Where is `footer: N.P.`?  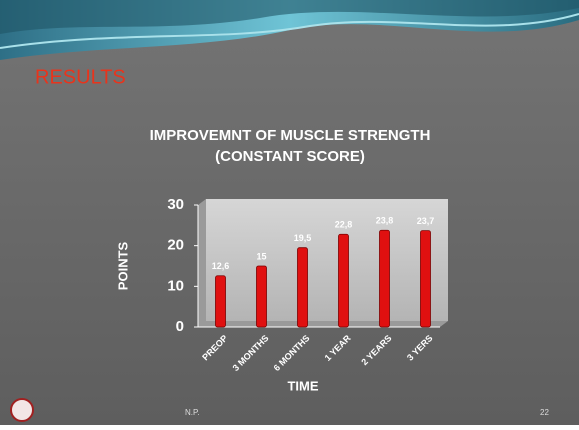
footer: N.P. is located at coordinates (192, 412).